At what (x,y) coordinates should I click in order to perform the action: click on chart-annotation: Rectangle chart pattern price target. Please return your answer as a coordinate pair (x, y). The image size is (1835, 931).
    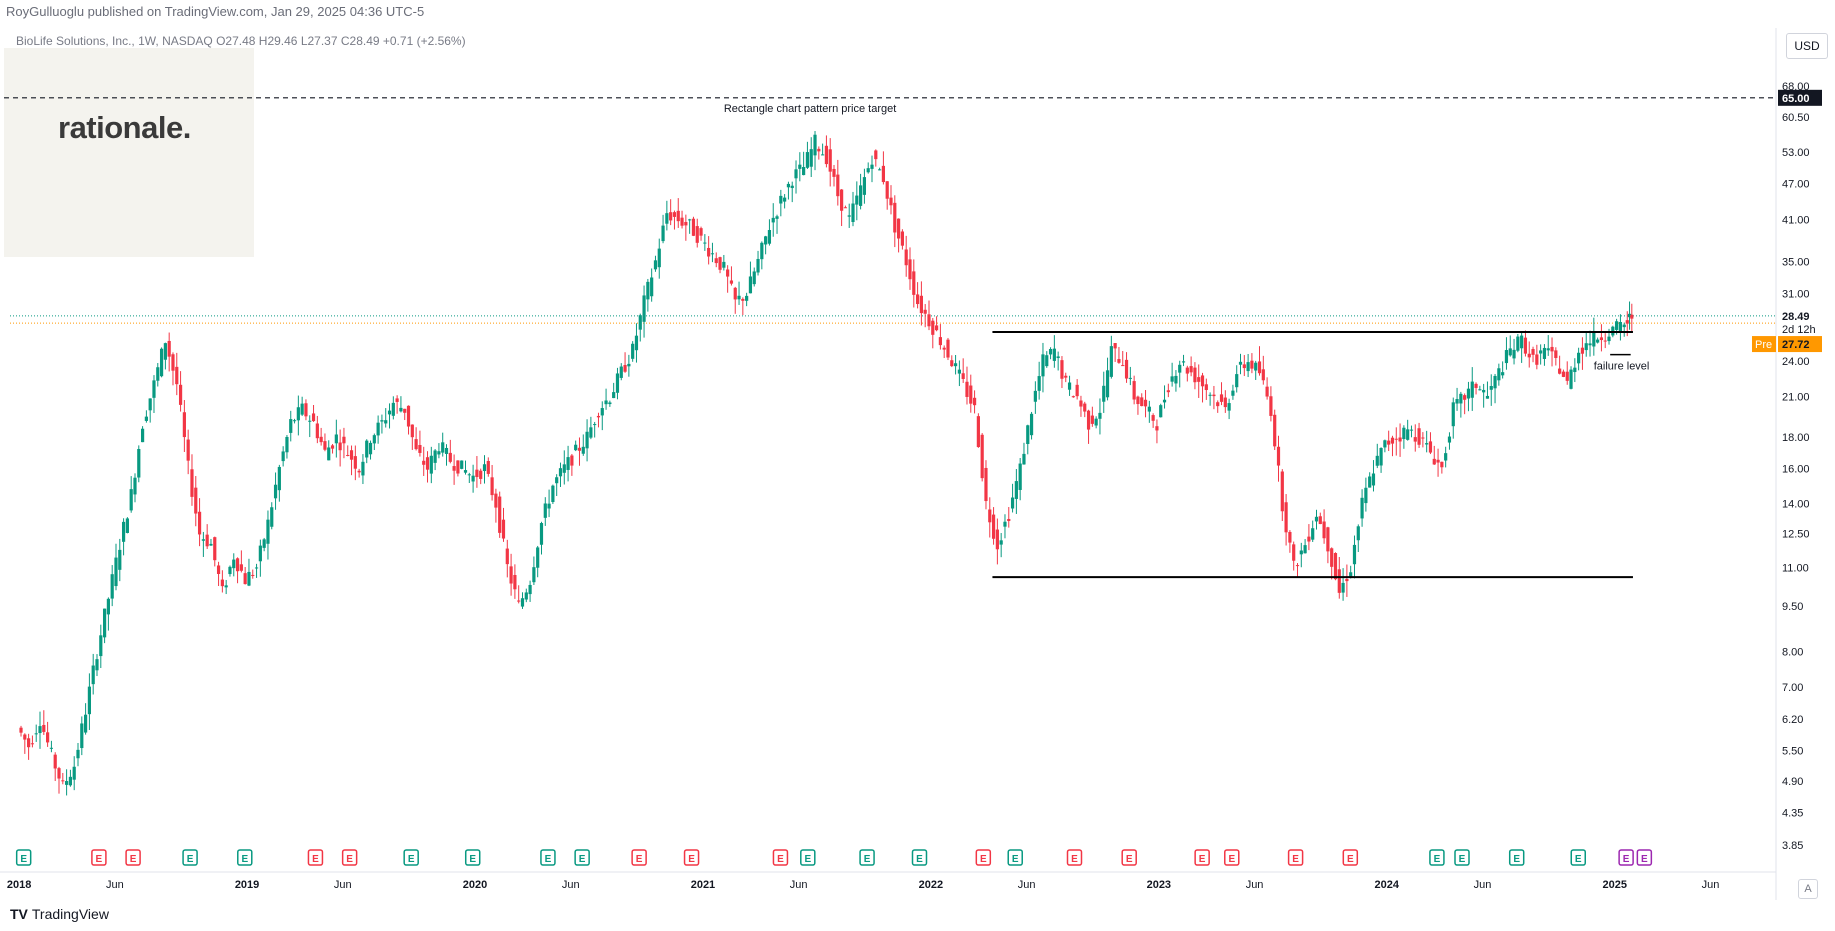
    Looking at the image, I should click on (810, 109).